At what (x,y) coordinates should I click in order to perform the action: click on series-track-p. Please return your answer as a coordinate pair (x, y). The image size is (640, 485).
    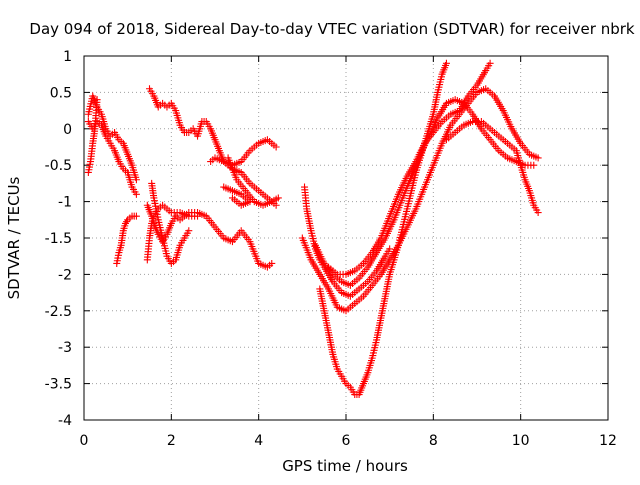
    Looking at the image, I should click on (409, 168).